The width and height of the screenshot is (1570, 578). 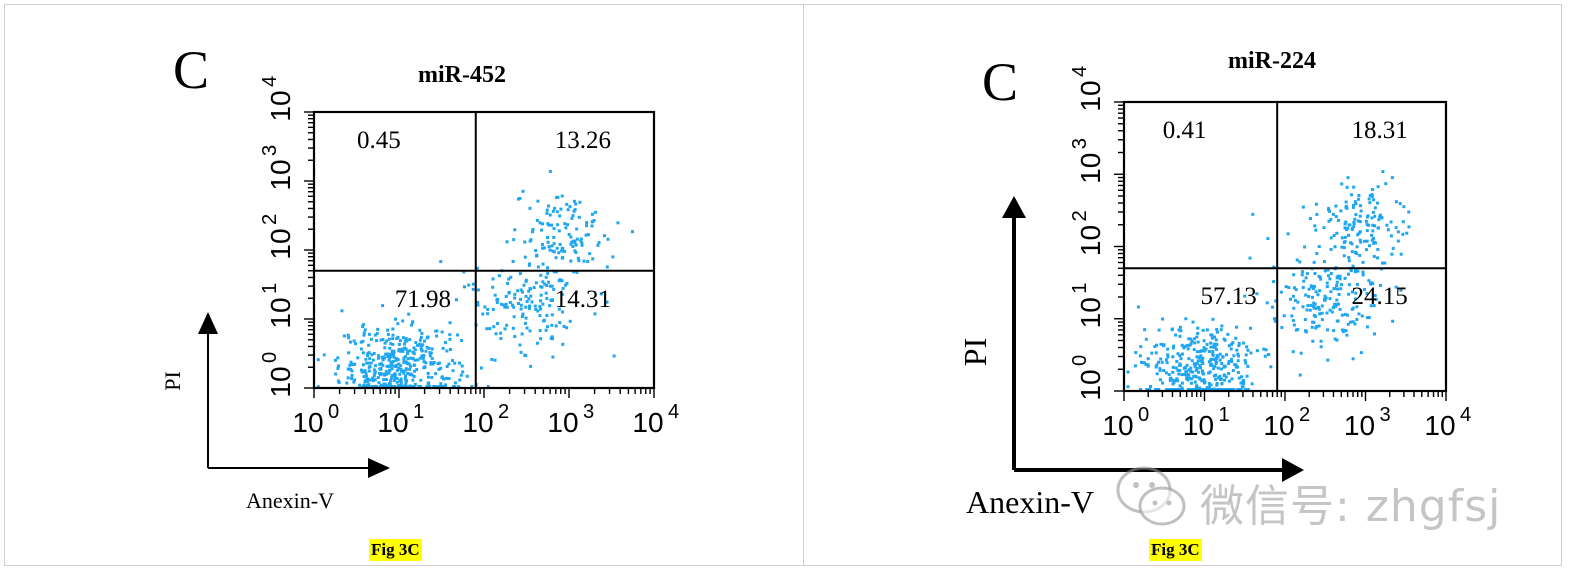 I want to click on y-tick-label: 101, so click(x=277, y=306).